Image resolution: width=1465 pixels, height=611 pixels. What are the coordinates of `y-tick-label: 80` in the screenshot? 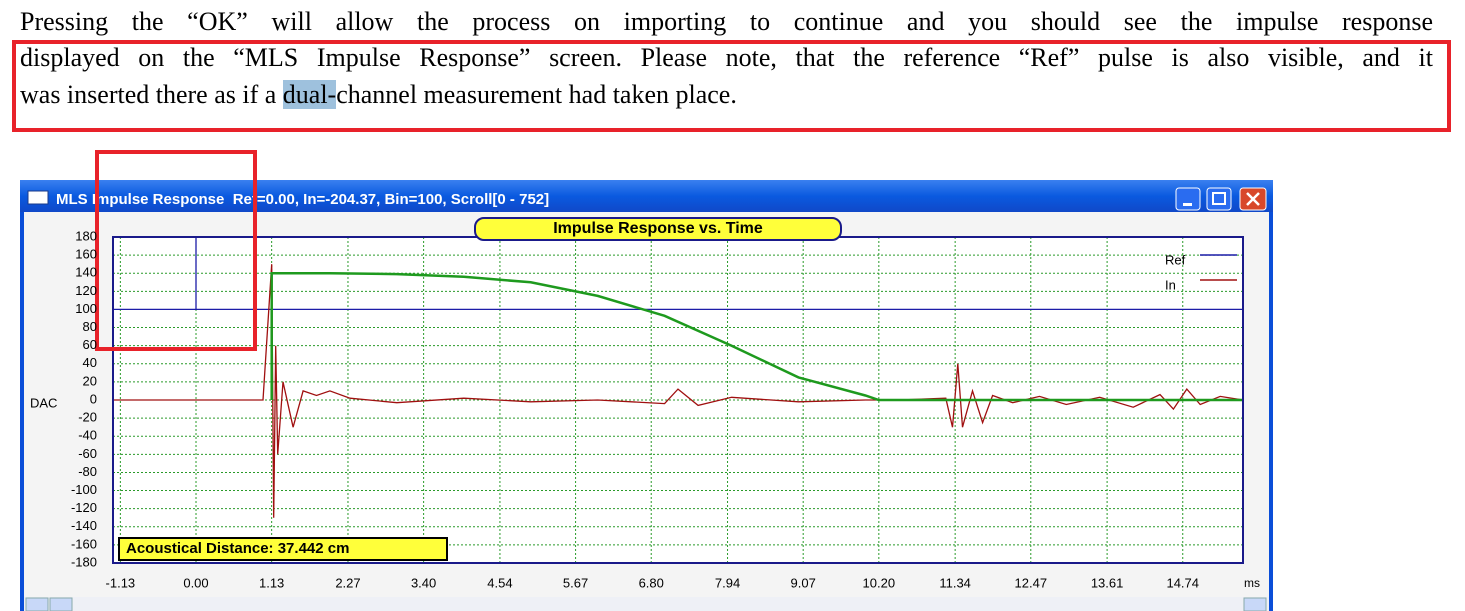 It's located at (90, 326).